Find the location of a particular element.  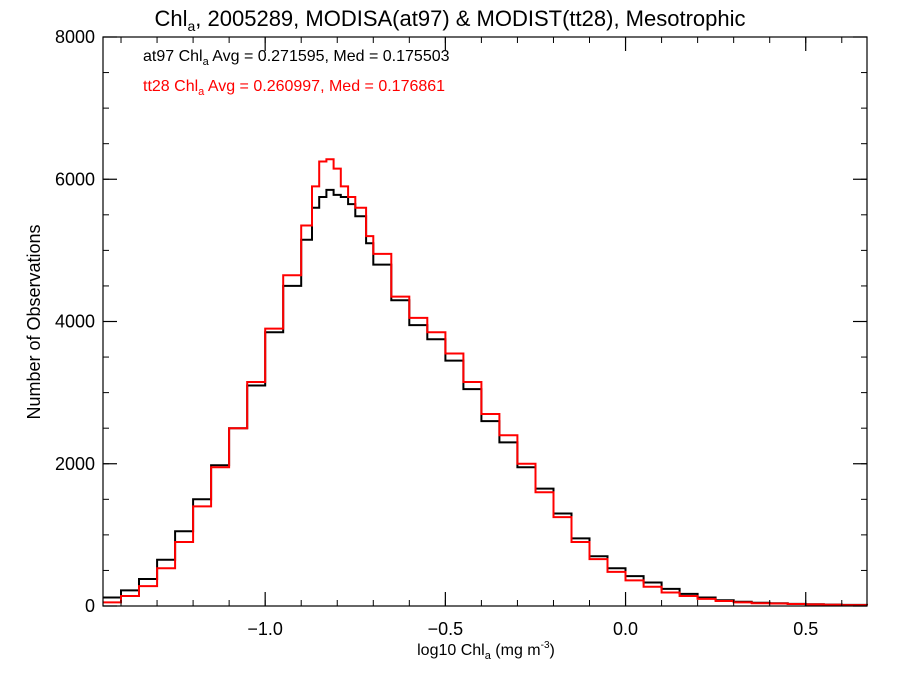

xlabel-superscript: -3 is located at coordinates (545, 645).